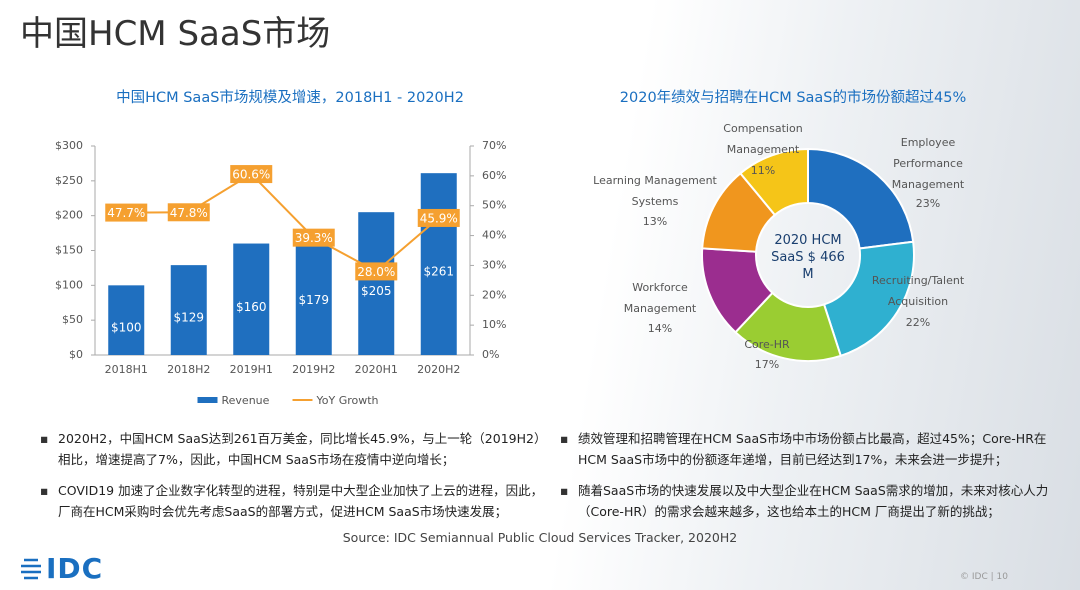 The image size is (1080, 590). Describe the element at coordinates (69, 215) in the screenshot. I see `y-tick-label: $200` at that location.